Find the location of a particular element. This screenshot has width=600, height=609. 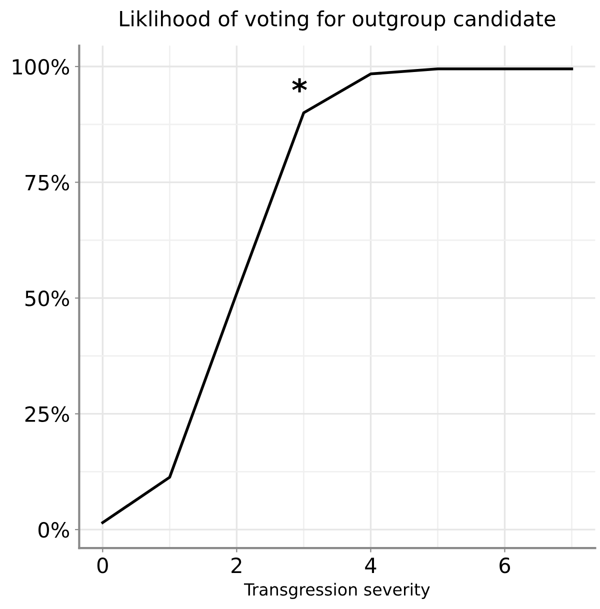

y-tick-label: 25% is located at coordinates (47, 414).